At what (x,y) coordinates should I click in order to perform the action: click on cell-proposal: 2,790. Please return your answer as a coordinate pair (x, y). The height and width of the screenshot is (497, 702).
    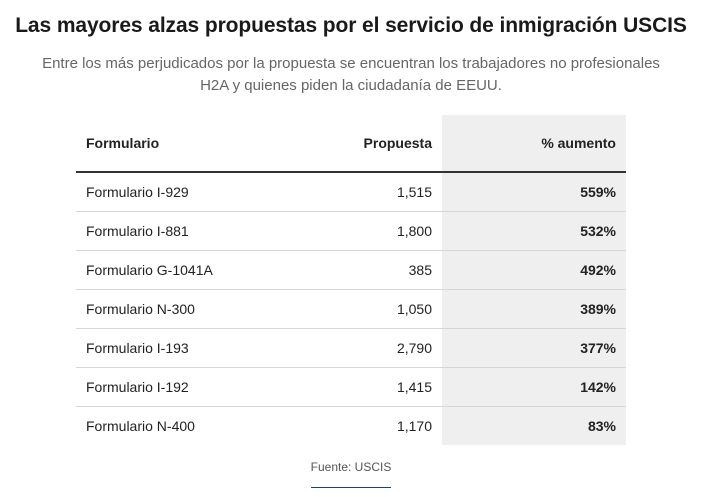
    Looking at the image, I should click on (359, 348).